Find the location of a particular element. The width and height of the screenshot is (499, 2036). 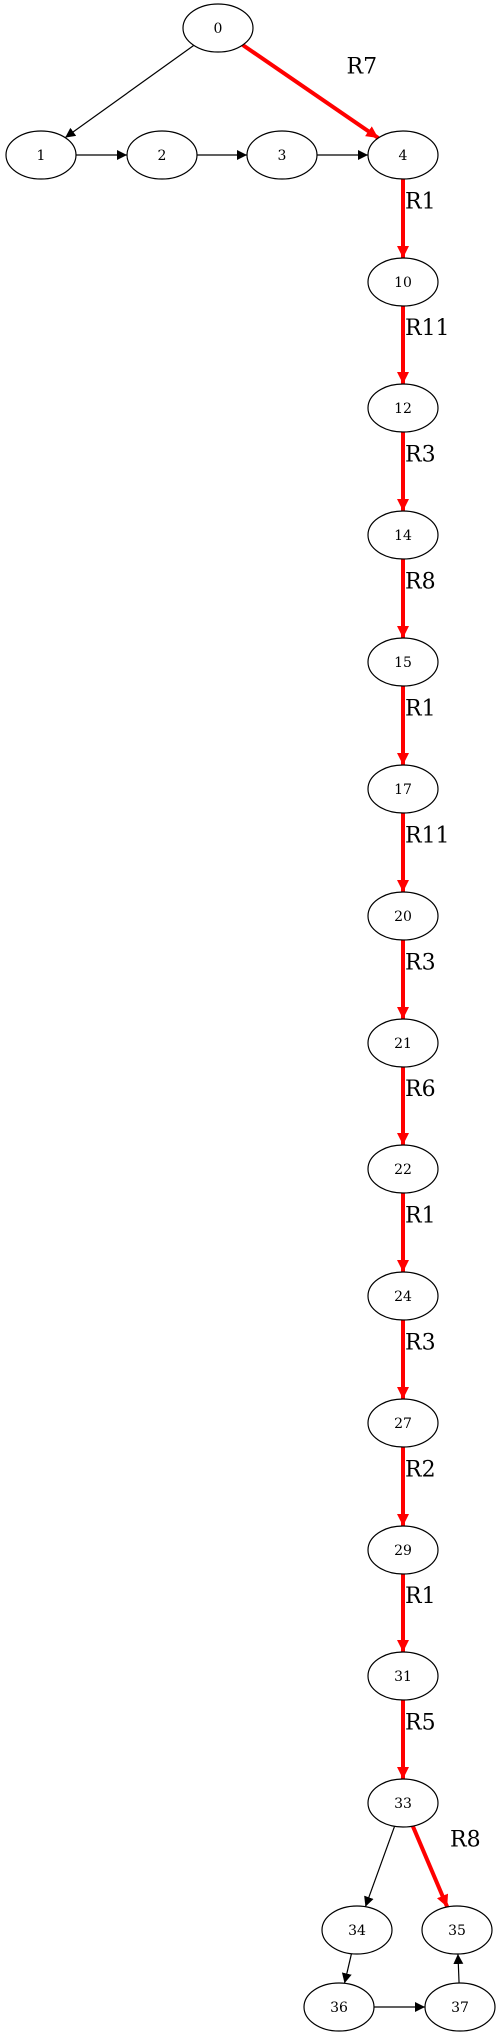

node-label: 4 is located at coordinates (403, 156).